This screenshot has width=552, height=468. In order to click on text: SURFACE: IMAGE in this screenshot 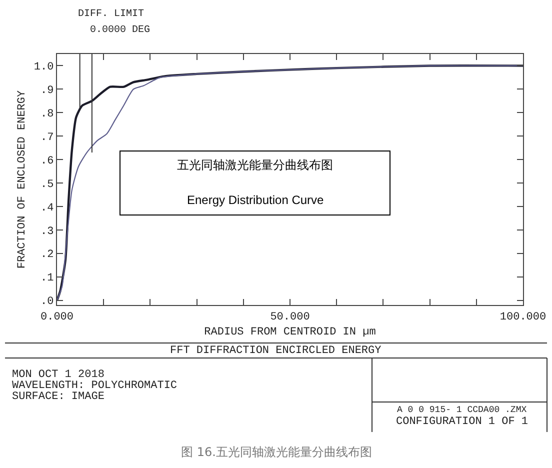, I will do `click(58, 397)`.